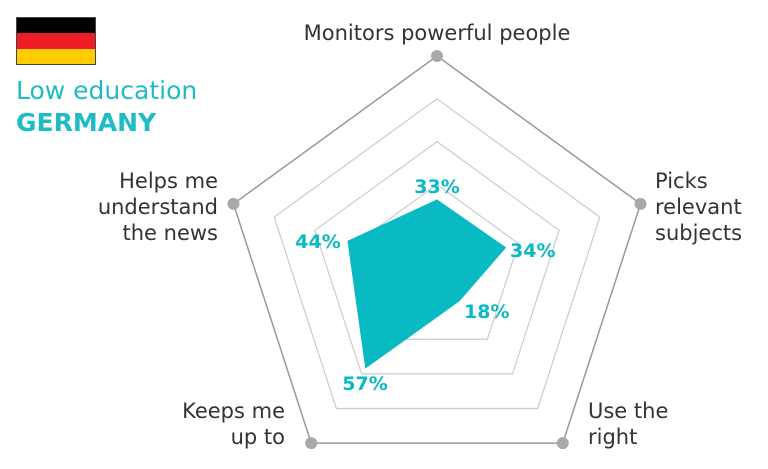 This screenshot has height=469, width=768. What do you see at coordinates (436, 187) in the screenshot?
I see `value-label: 33%` at bounding box center [436, 187].